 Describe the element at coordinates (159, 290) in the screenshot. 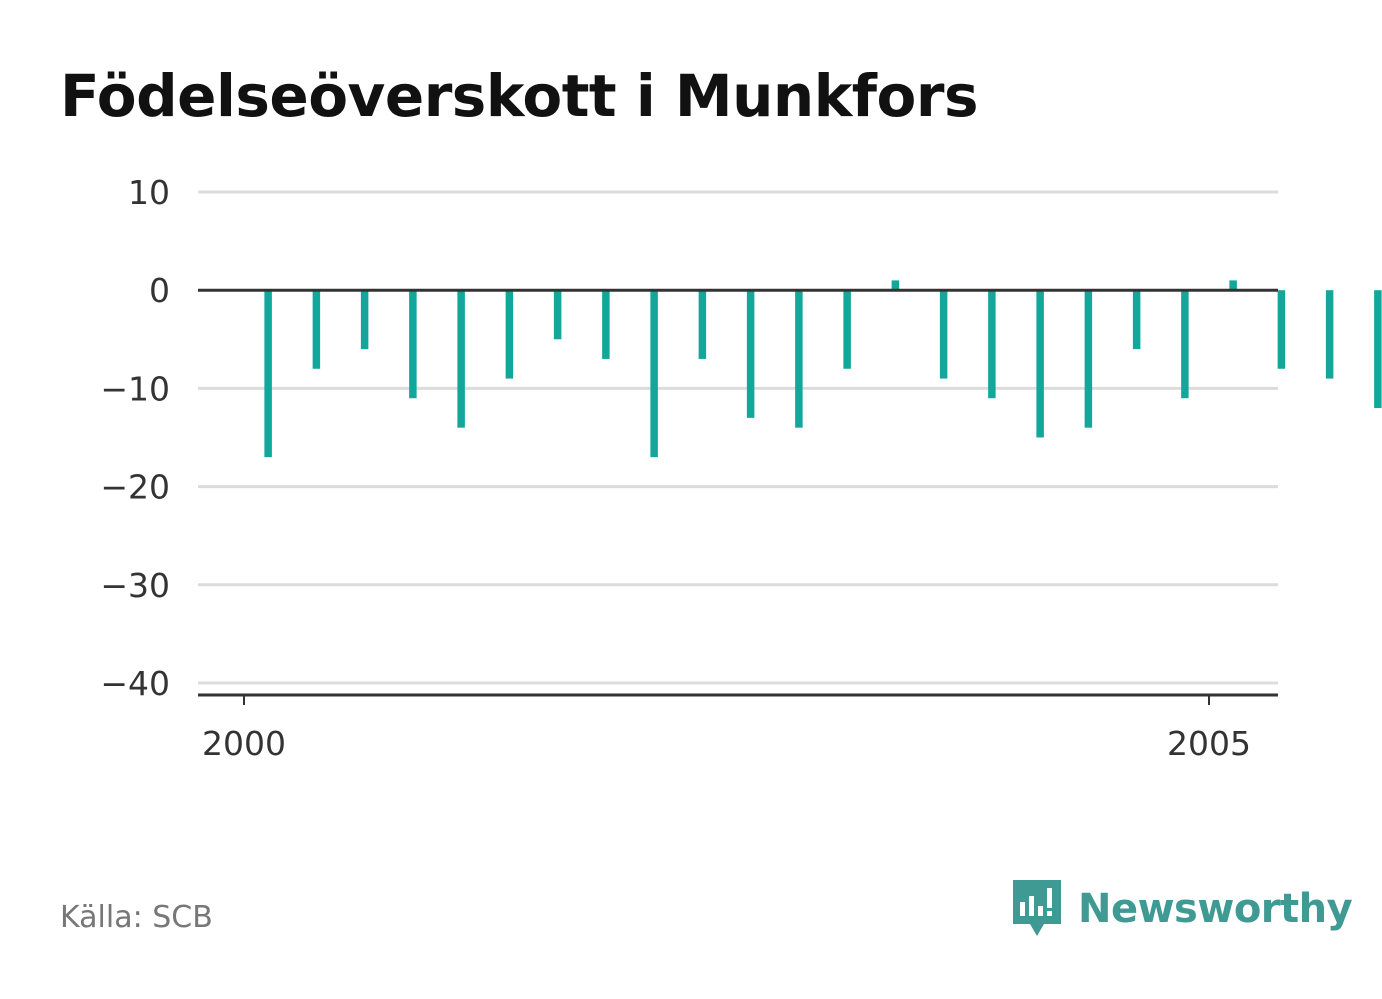

I see `y-tick-label: 0` at that location.